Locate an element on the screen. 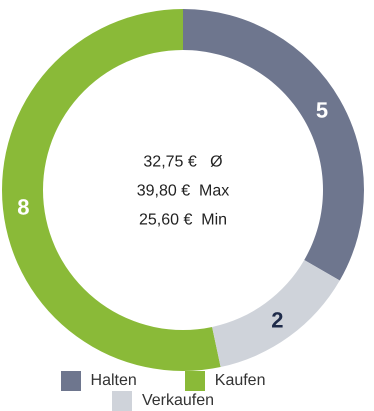 The width and height of the screenshot is (374, 411). text: 39,80 € Max is located at coordinates (183, 191).